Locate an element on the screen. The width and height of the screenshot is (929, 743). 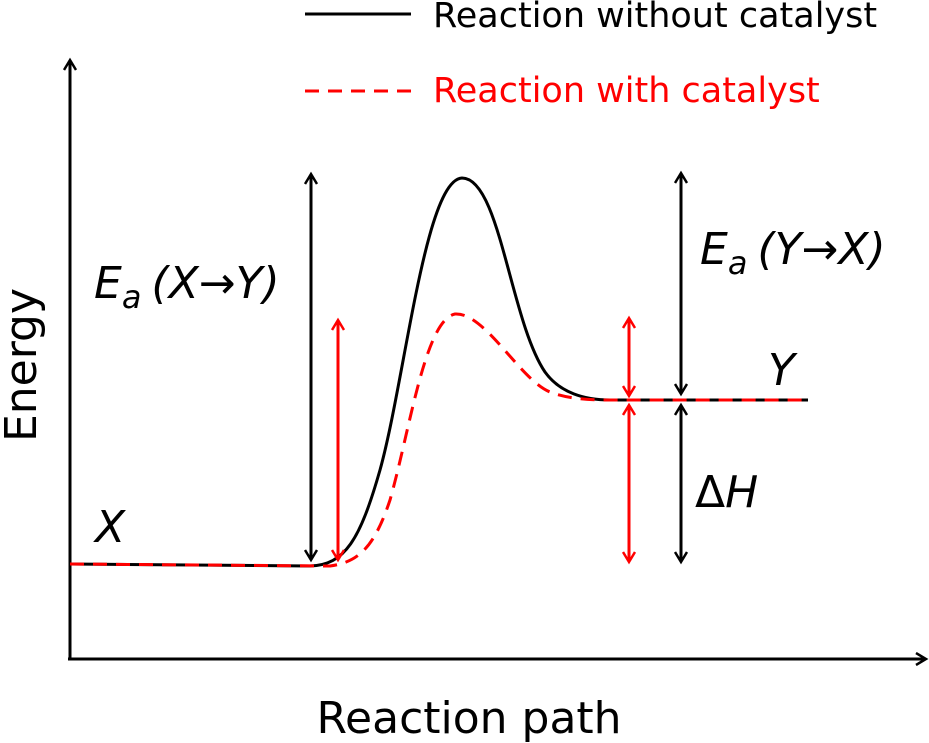
ea-reverse-label: Ea (Y→X) is located at coordinates (793, 253).